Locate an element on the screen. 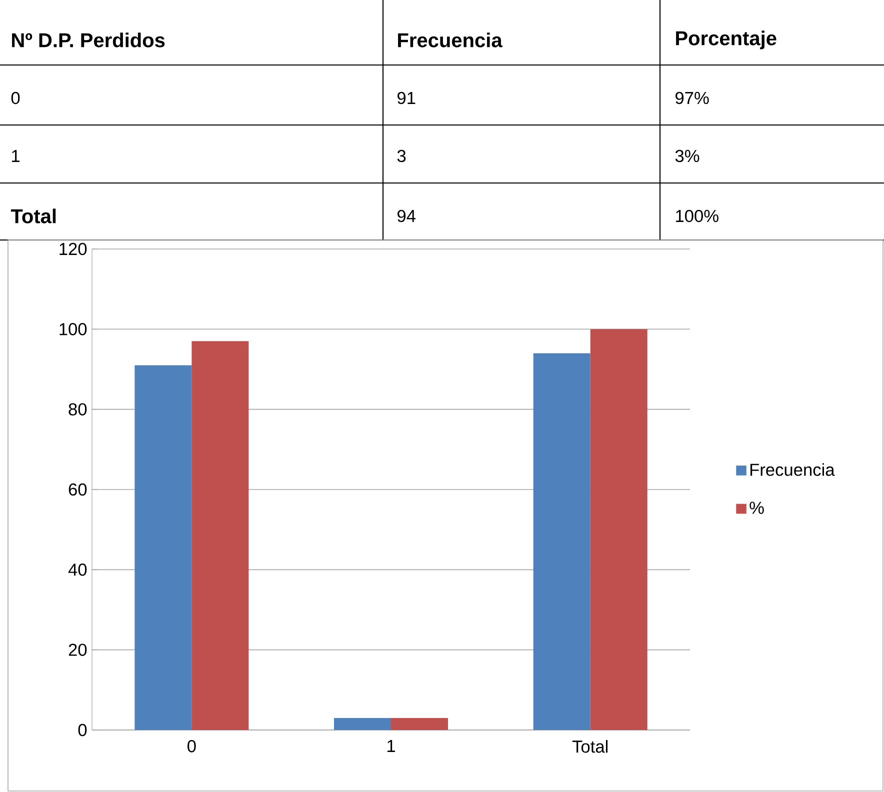 The width and height of the screenshot is (884, 792). category-label: 0 is located at coordinates (15, 98).